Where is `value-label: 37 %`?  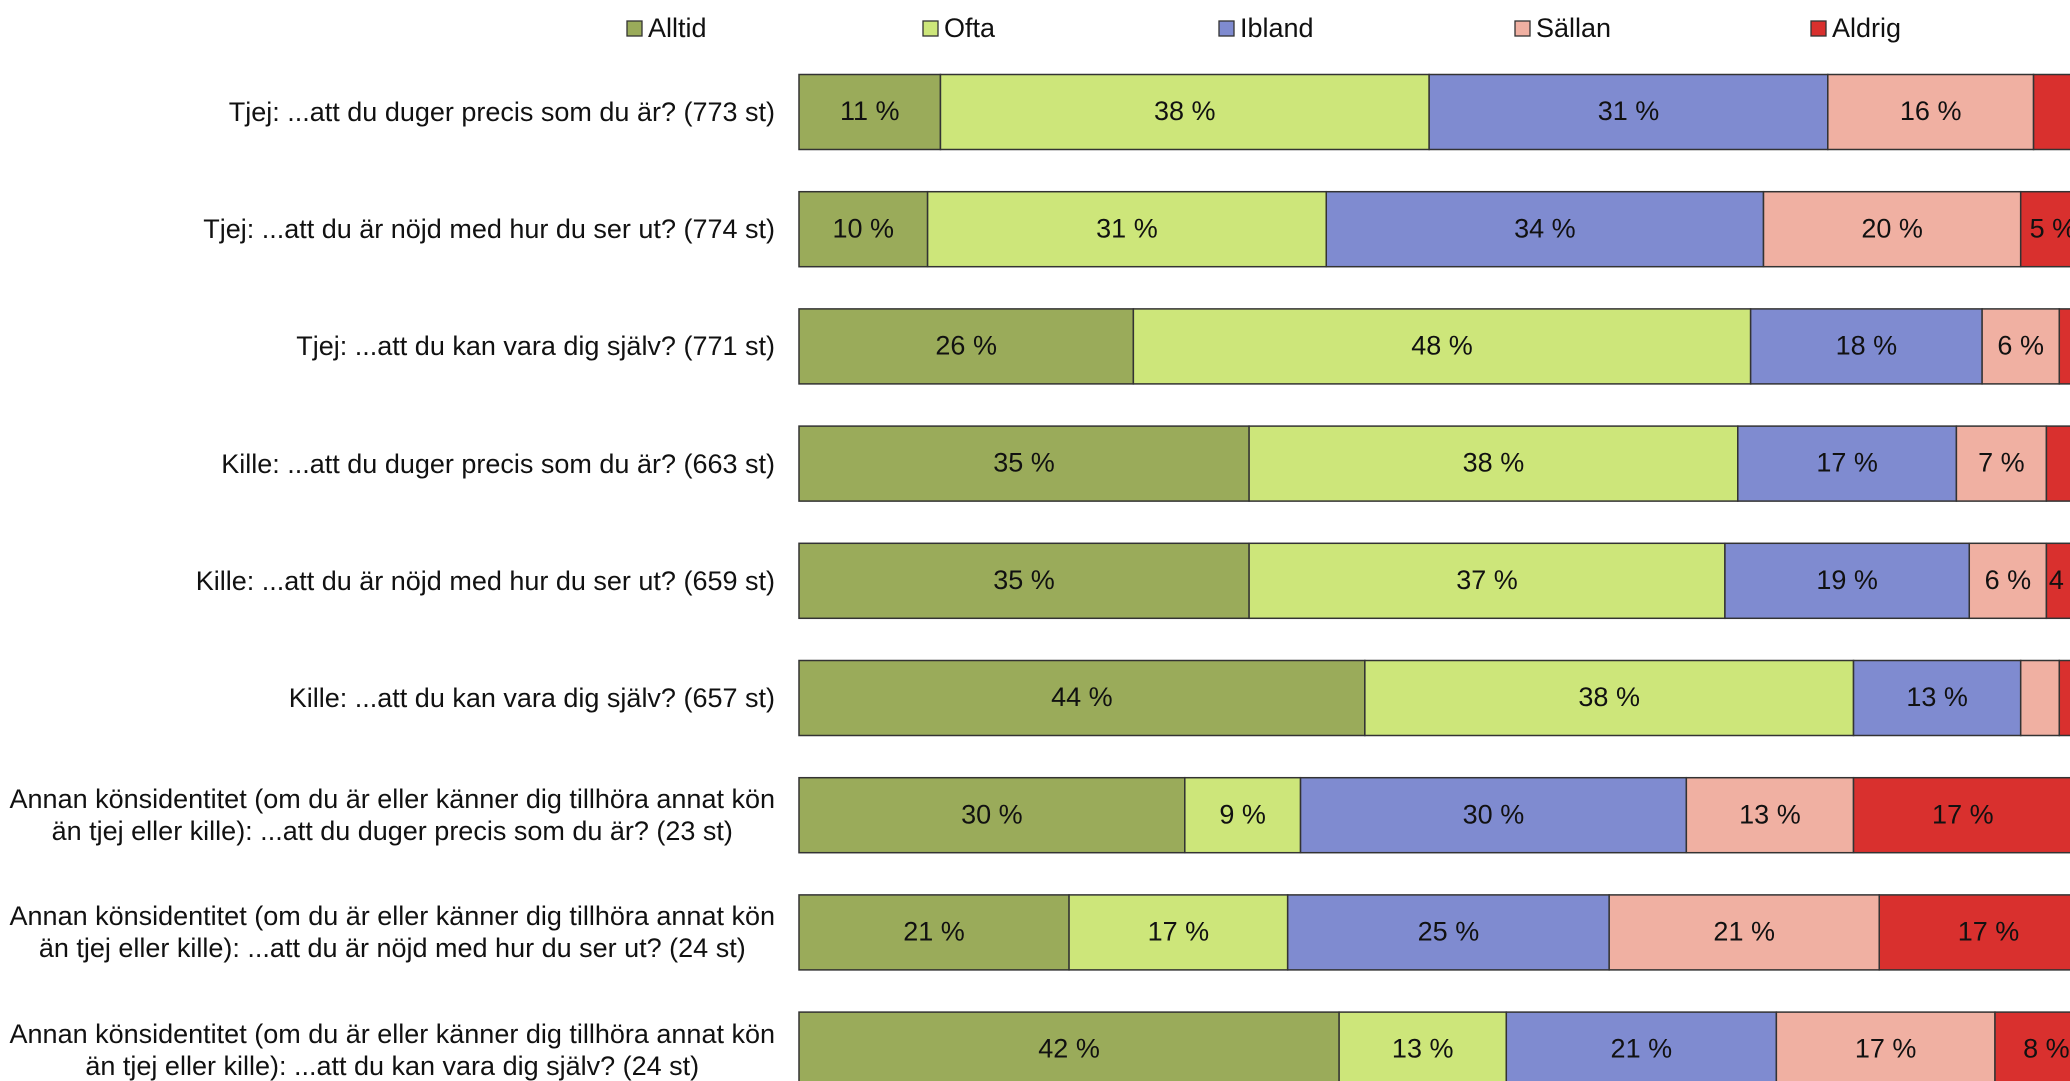 value-label: 37 % is located at coordinates (1487, 580).